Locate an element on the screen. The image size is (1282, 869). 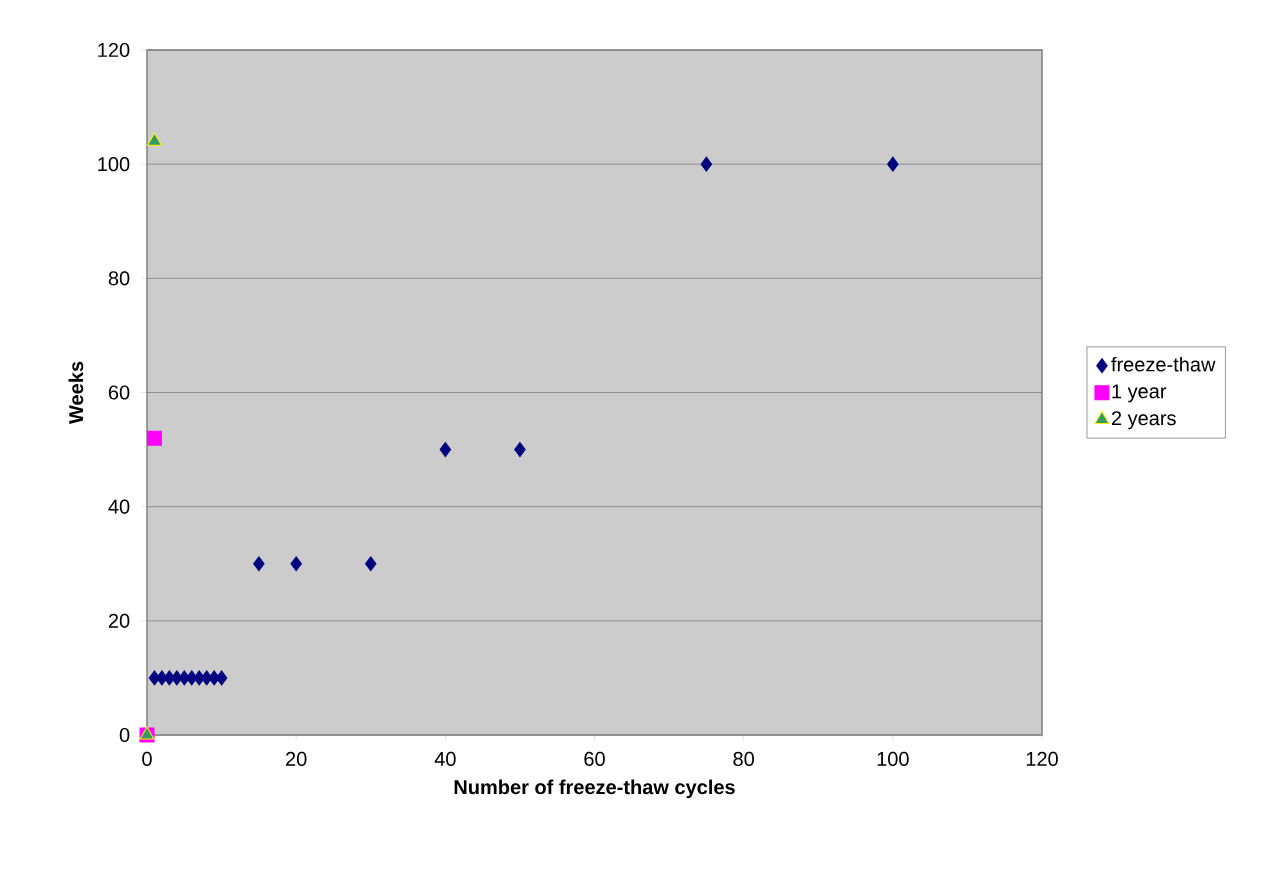
y-tick-label: 80 is located at coordinates (119, 278).